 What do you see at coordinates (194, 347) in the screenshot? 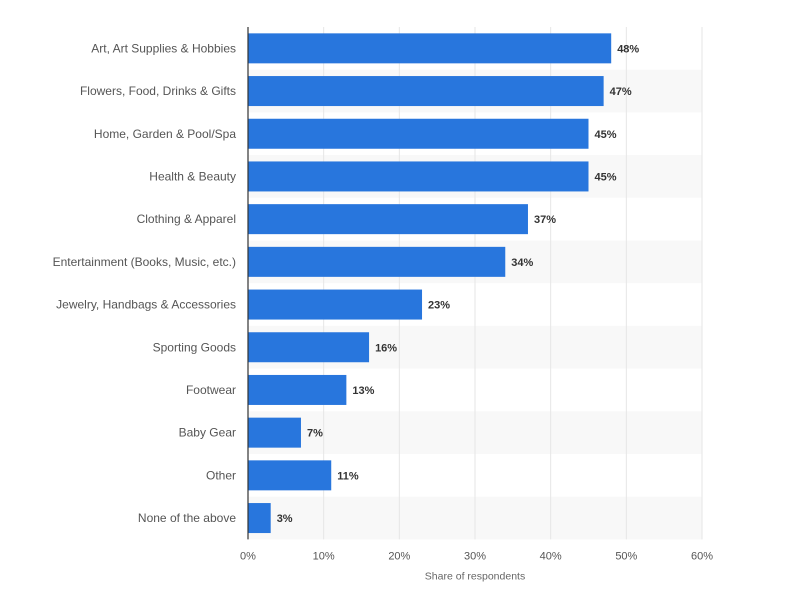
I see `category-label: Sporting Goods` at bounding box center [194, 347].